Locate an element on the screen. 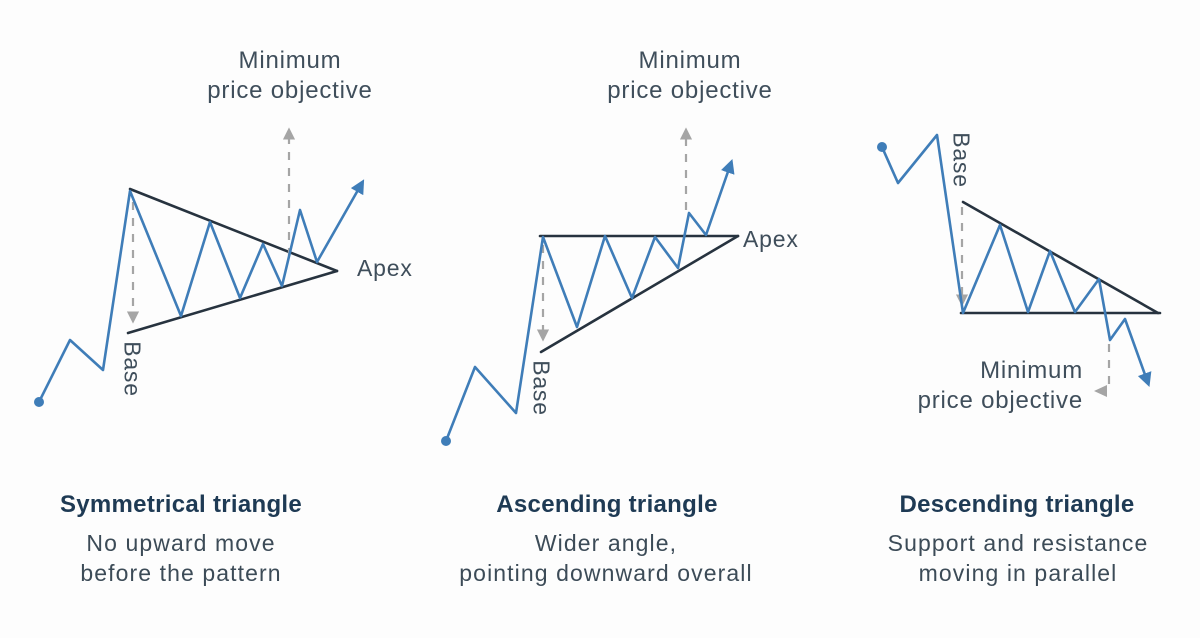  caption-title-descending: Descending triangle is located at coordinates (1017, 504).